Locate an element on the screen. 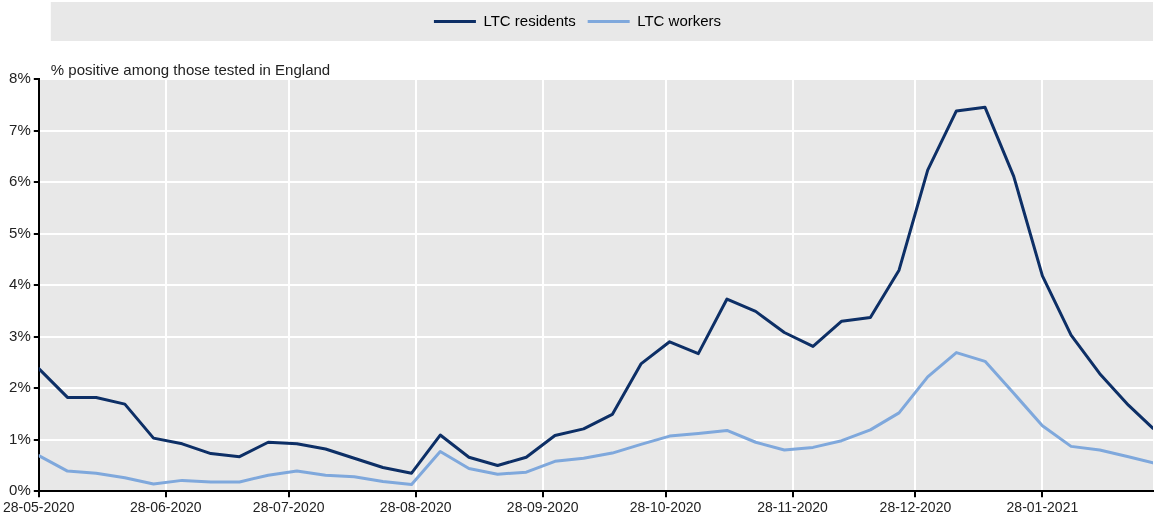  y-tick-label: 7% is located at coordinates (20, 129).